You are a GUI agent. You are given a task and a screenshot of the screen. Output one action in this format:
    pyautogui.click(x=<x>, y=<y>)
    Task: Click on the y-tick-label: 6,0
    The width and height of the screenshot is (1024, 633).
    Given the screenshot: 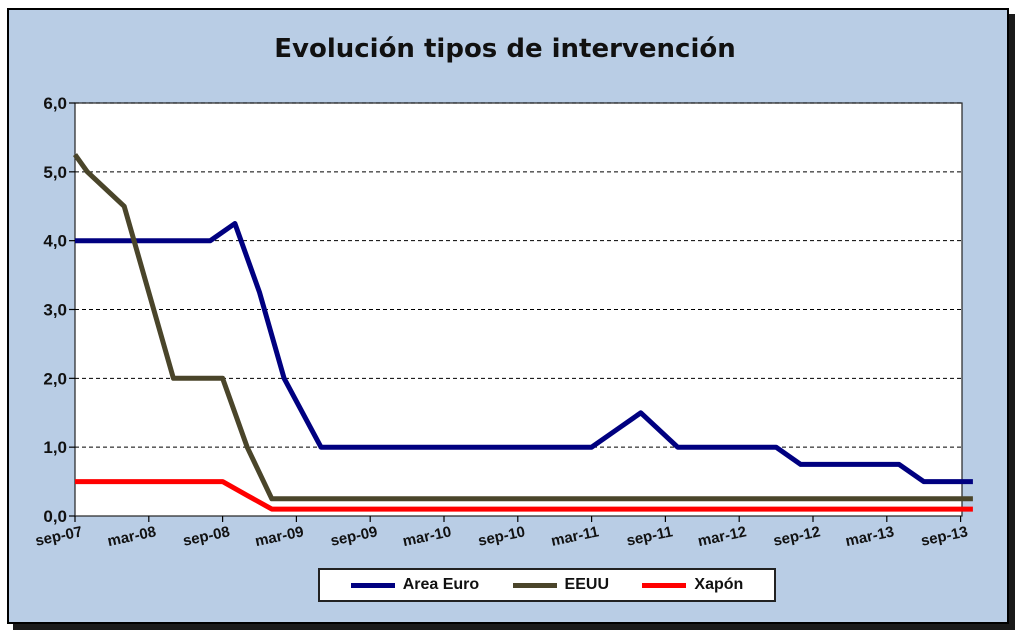 What is the action you would take?
    pyautogui.click(x=55, y=103)
    